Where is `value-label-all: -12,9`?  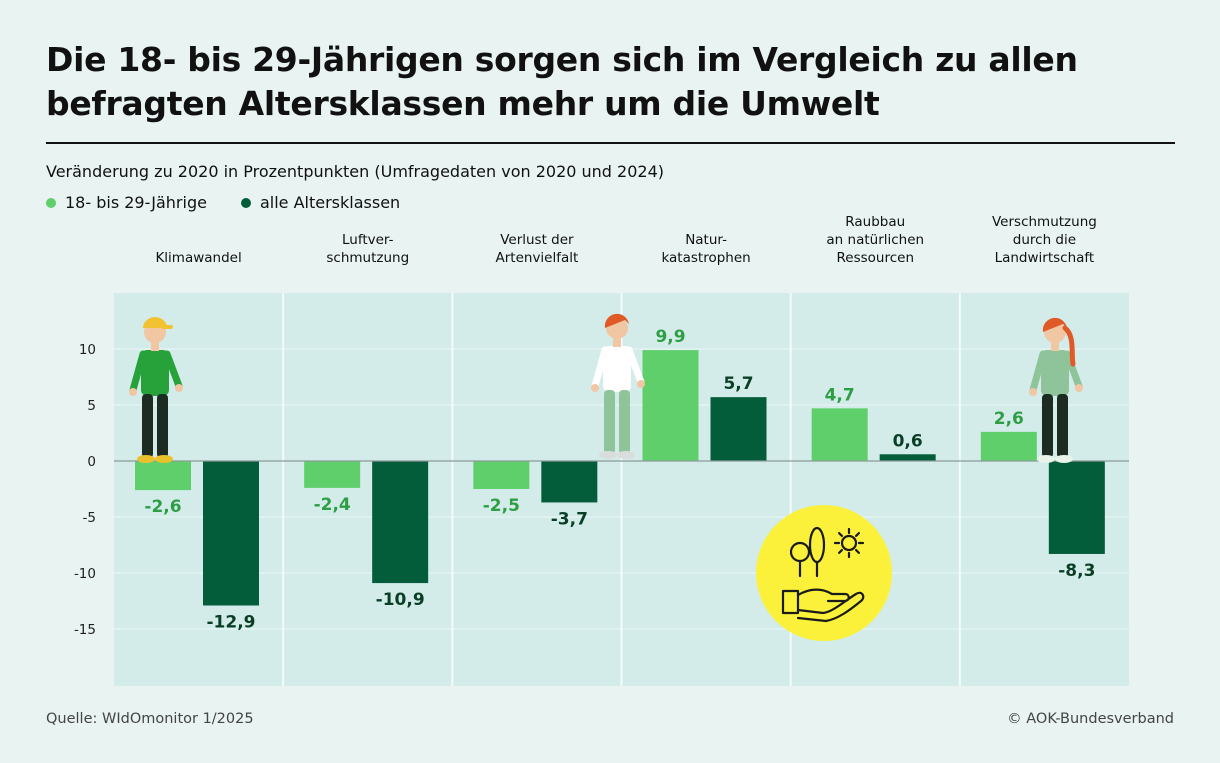 value-label-all: -12,9 is located at coordinates (231, 622).